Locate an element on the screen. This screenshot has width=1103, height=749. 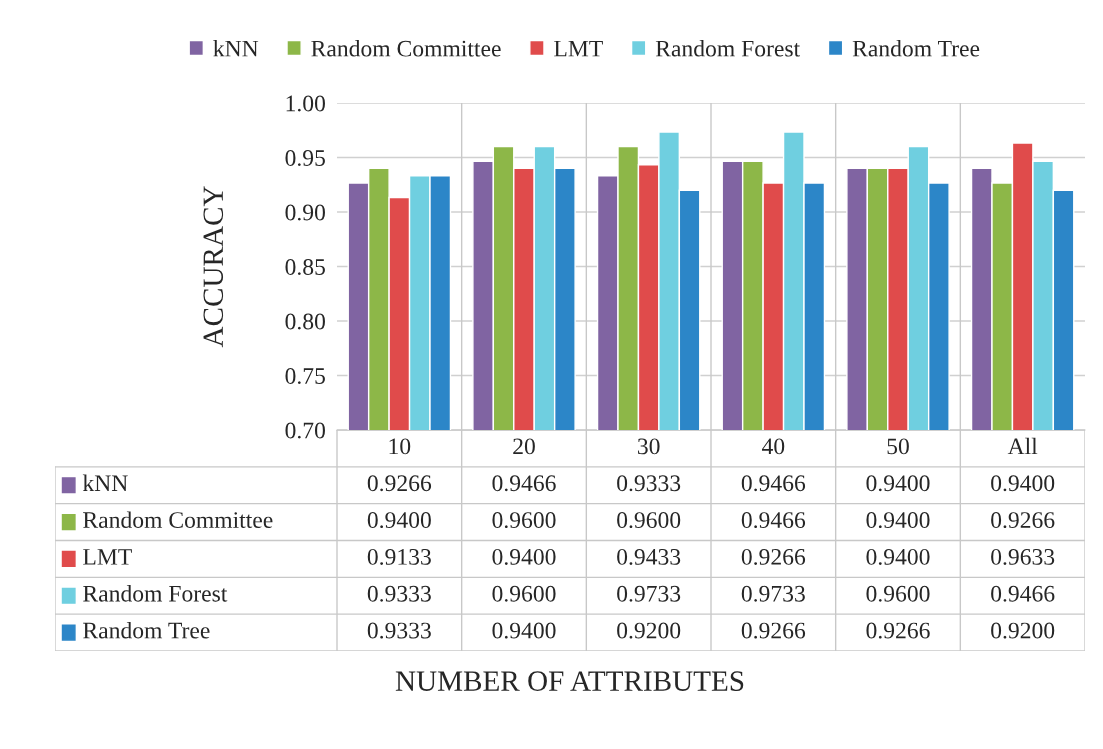
x-tick-label: 50 is located at coordinates (898, 446).